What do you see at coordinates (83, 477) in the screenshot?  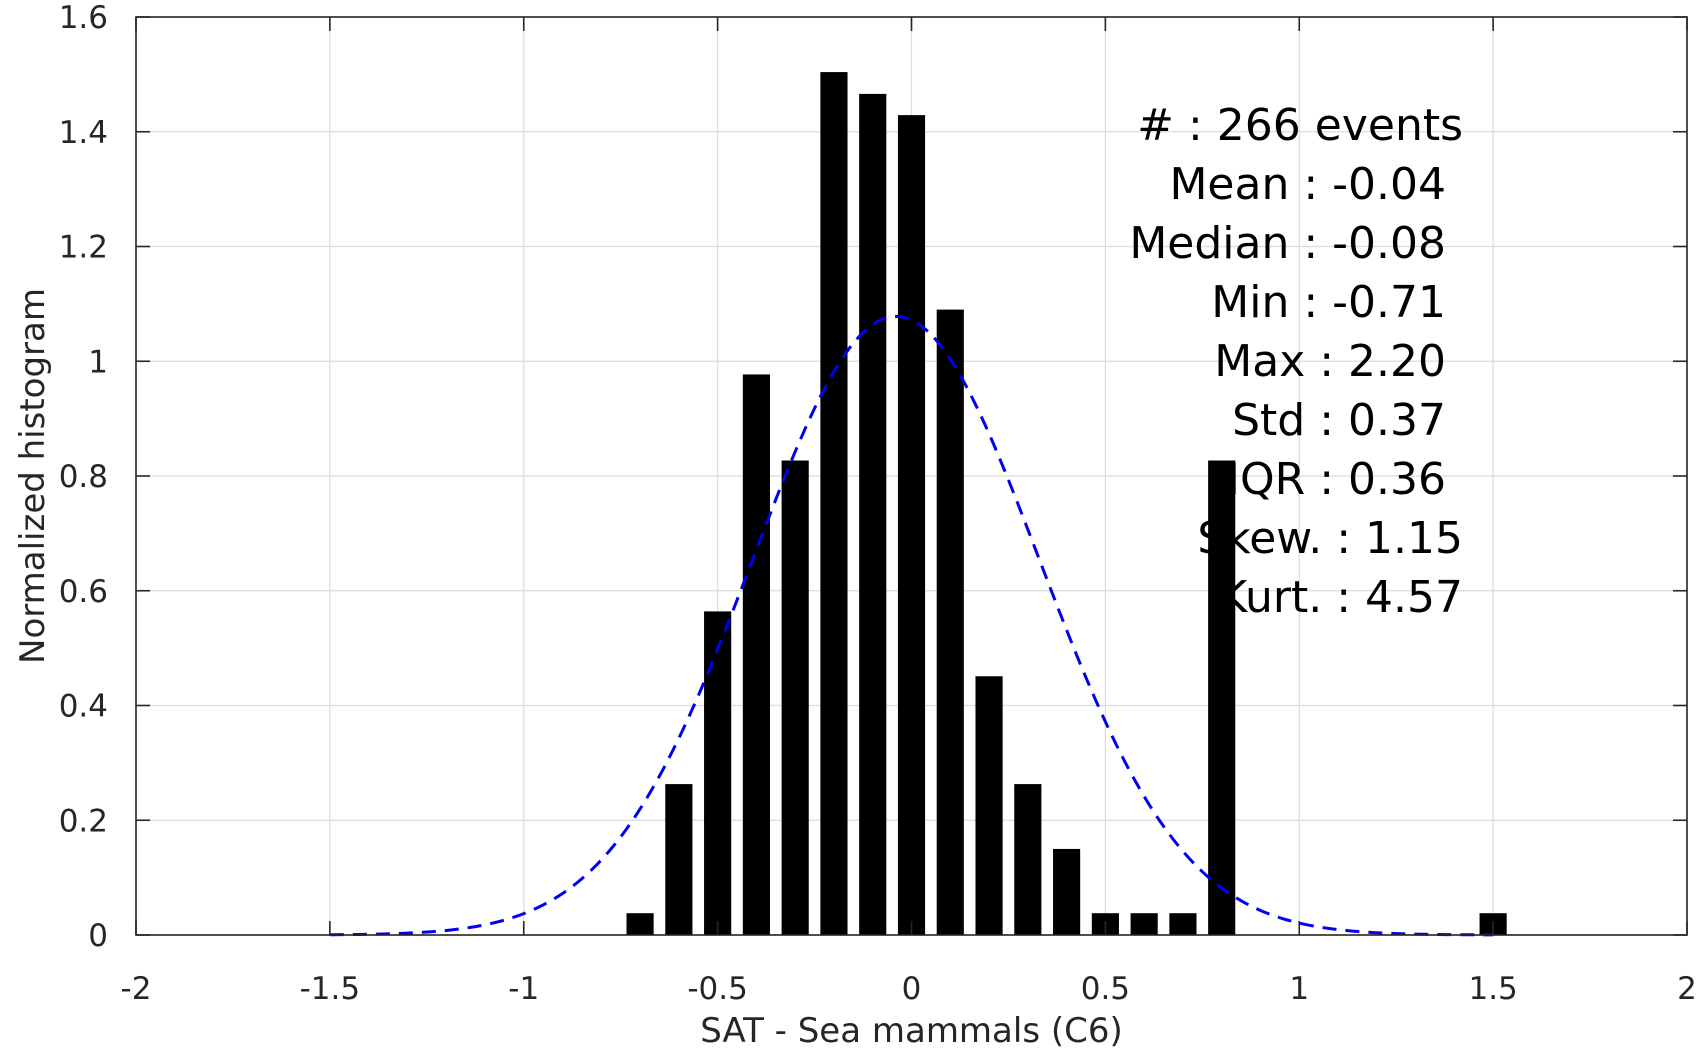 I see `y-tick-label-4: 0.8` at bounding box center [83, 477].